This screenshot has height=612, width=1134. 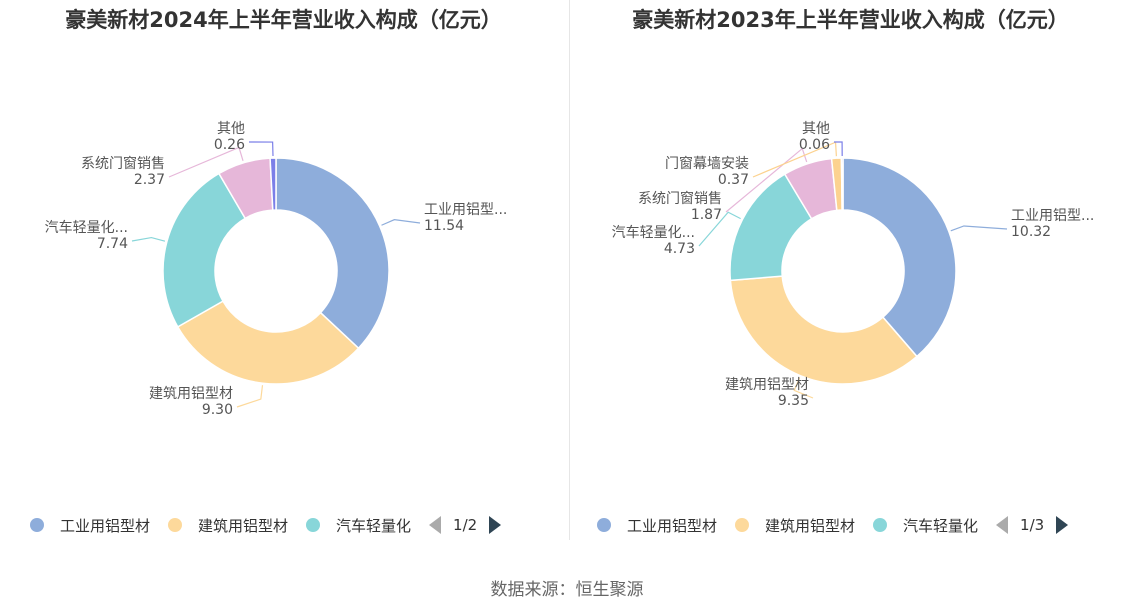 I want to click on legend: 工业用铝型材 建筑用铝型材 汽车轻量化 1/3, so click(x=833, y=525).